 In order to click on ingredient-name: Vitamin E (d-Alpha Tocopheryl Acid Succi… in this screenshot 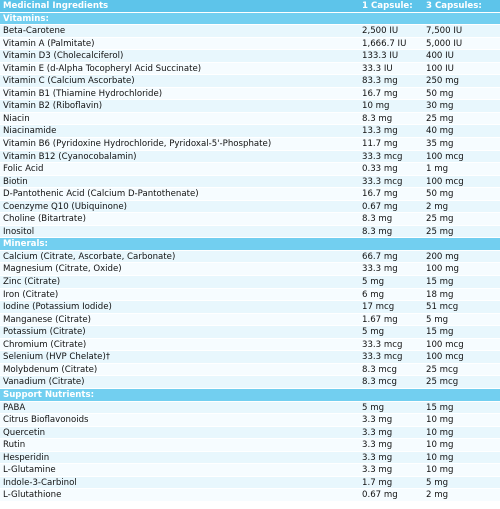, I will do `click(102, 68)`.